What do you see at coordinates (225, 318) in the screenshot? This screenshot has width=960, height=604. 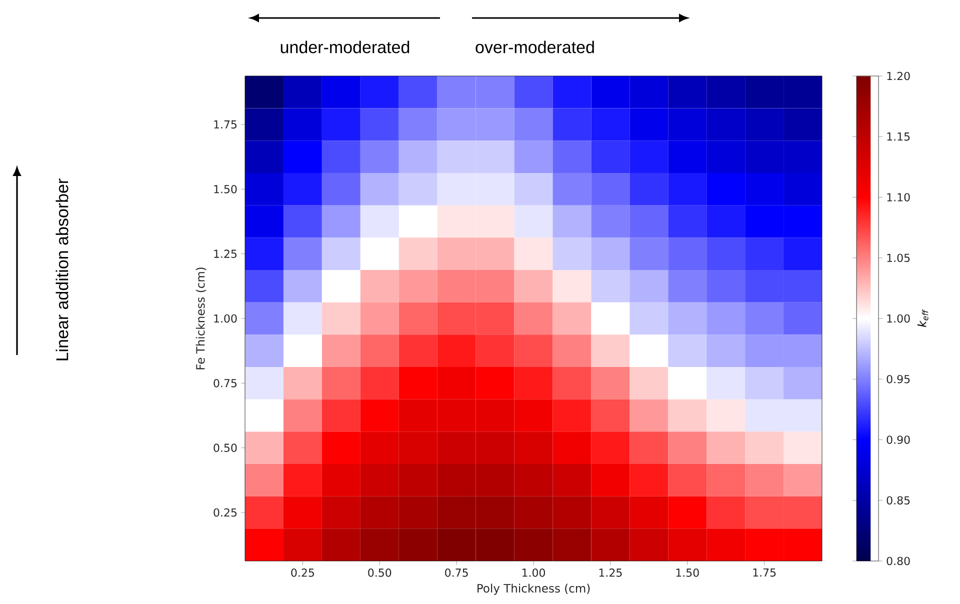 I see `y-tick-label: 1.00` at bounding box center [225, 318].